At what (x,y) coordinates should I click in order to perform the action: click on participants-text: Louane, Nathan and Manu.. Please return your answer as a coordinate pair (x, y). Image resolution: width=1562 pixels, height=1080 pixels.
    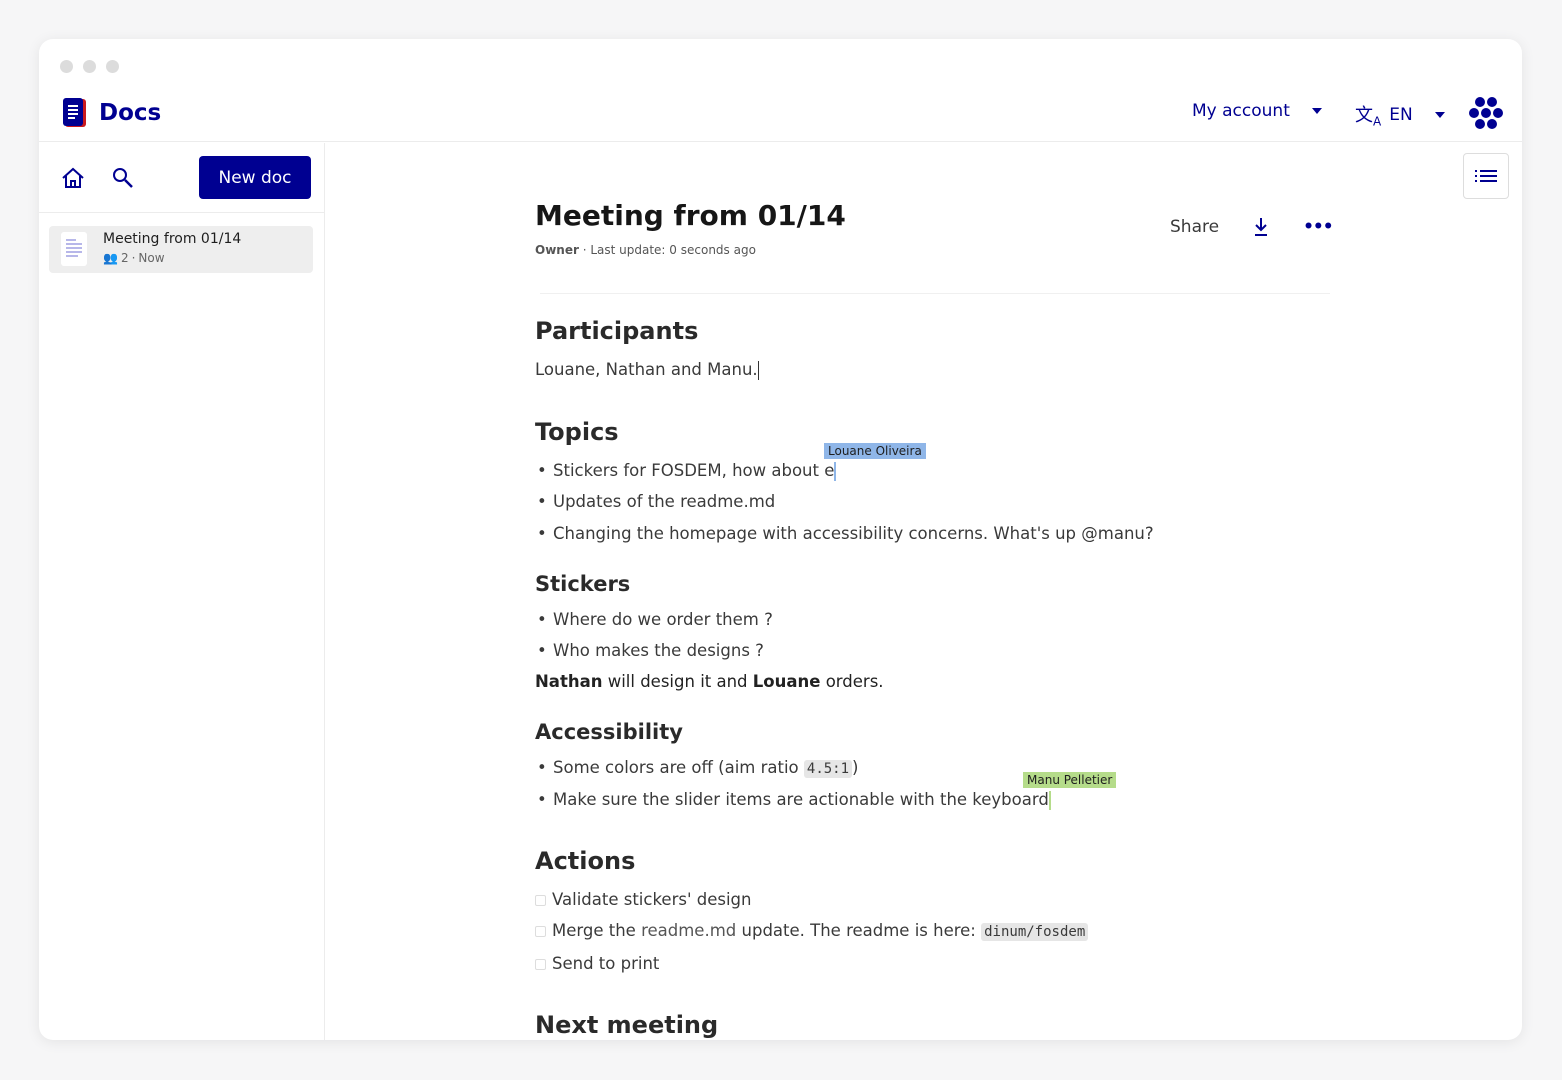
    Looking at the image, I should click on (647, 370).